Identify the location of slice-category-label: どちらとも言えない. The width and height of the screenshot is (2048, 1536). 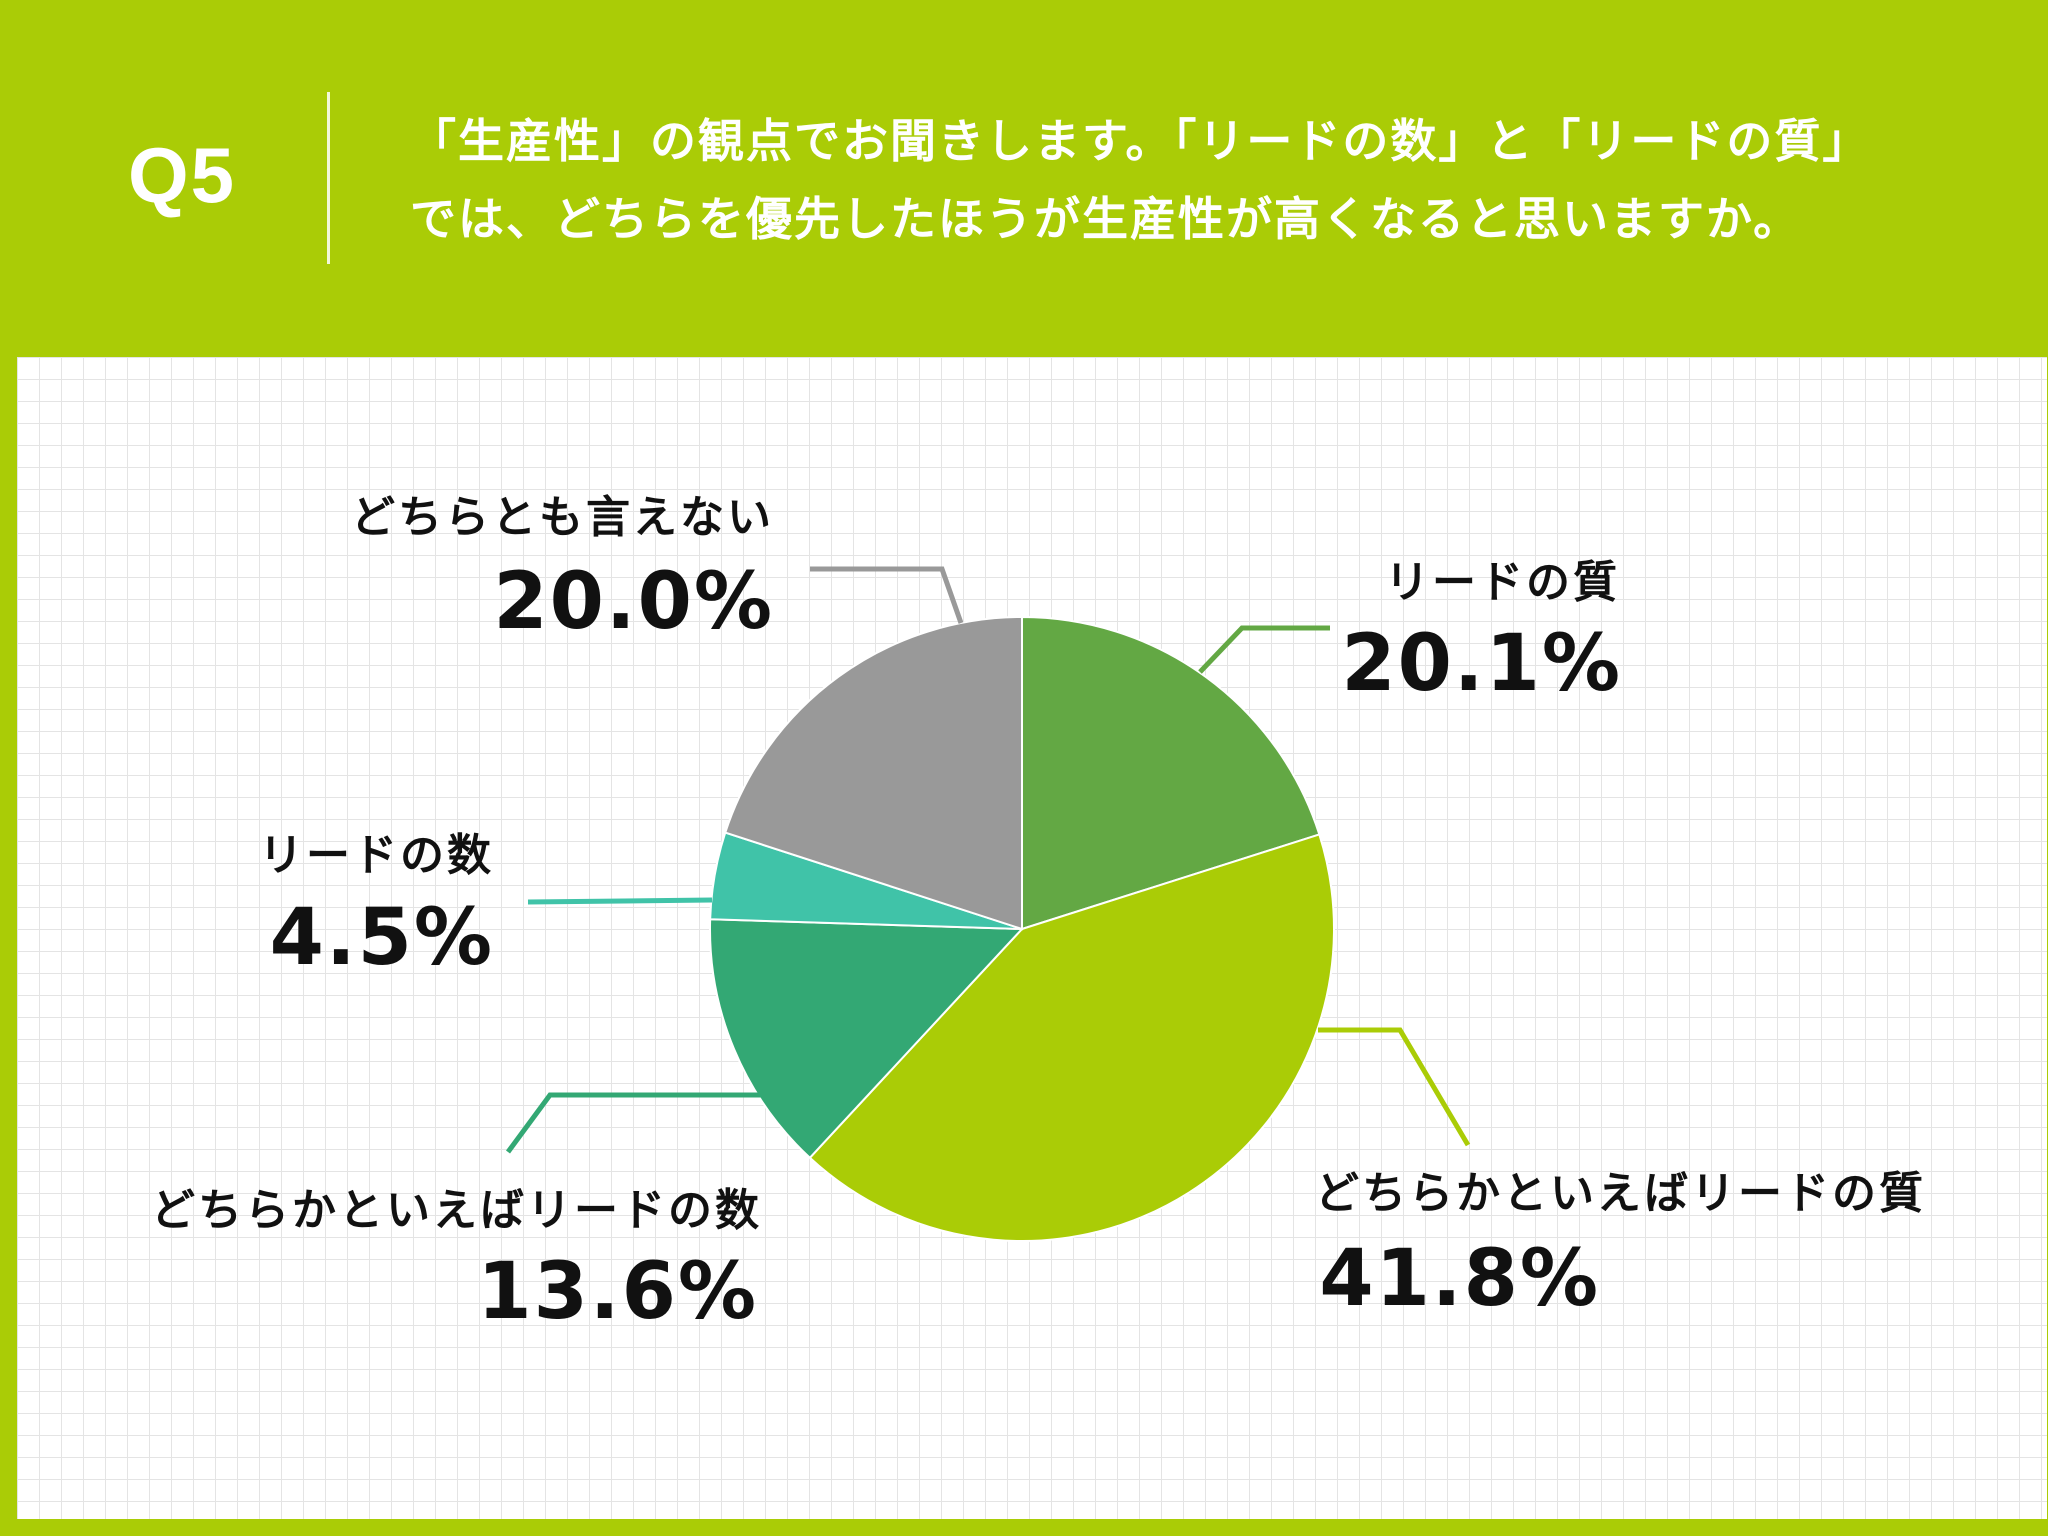
(562, 517).